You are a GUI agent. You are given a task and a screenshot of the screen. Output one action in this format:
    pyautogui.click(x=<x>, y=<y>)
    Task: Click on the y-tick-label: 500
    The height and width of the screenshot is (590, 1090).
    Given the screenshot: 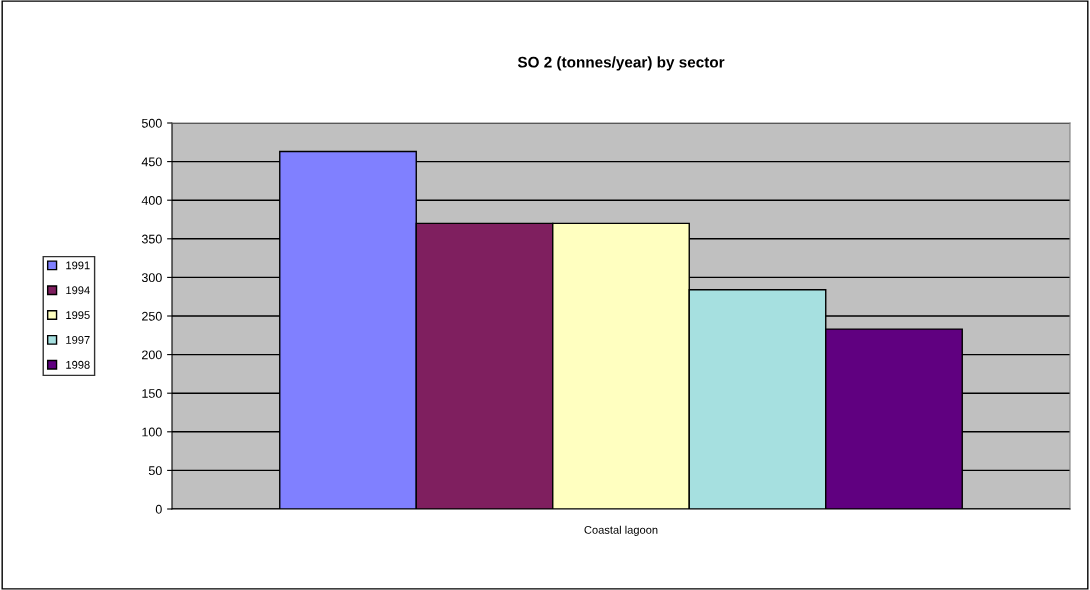 What is the action you would take?
    pyautogui.click(x=151, y=123)
    